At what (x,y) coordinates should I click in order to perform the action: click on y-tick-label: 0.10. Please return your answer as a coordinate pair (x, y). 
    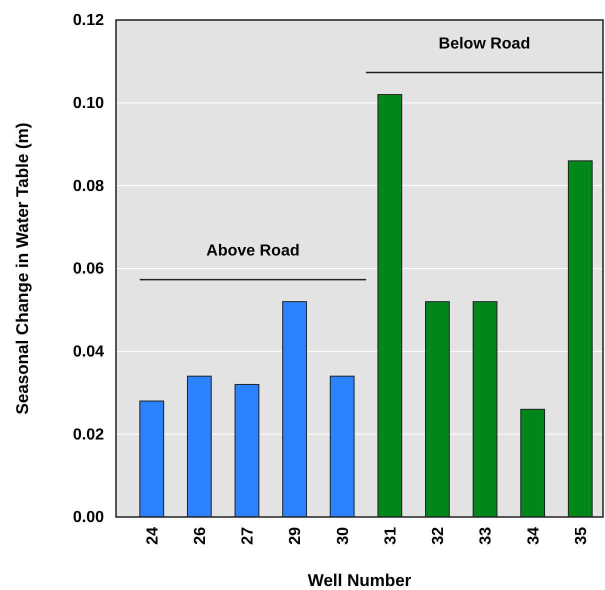
    Looking at the image, I should click on (88, 103).